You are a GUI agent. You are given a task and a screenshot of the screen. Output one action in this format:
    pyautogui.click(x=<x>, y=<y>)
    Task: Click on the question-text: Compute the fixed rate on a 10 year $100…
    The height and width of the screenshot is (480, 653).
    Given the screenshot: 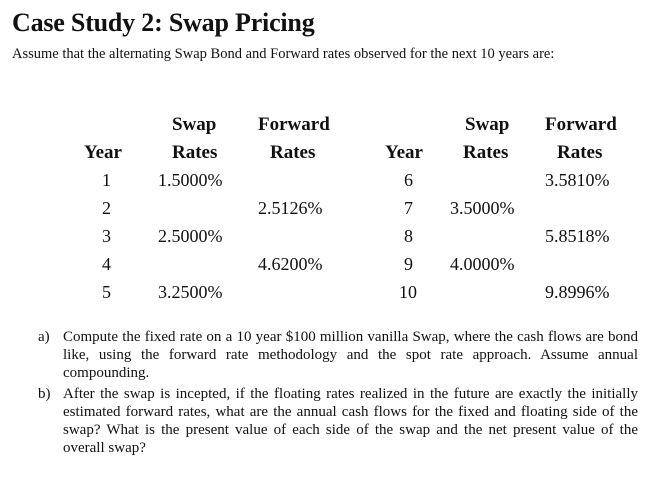 What is the action you would take?
    pyautogui.click(x=350, y=355)
    